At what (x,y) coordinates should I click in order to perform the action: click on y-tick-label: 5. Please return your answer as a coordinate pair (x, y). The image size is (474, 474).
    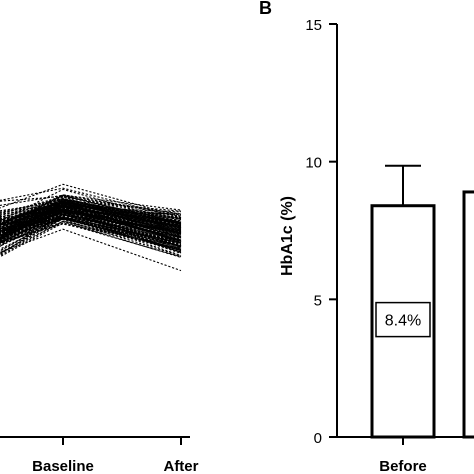
    Looking at the image, I should click on (318, 300).